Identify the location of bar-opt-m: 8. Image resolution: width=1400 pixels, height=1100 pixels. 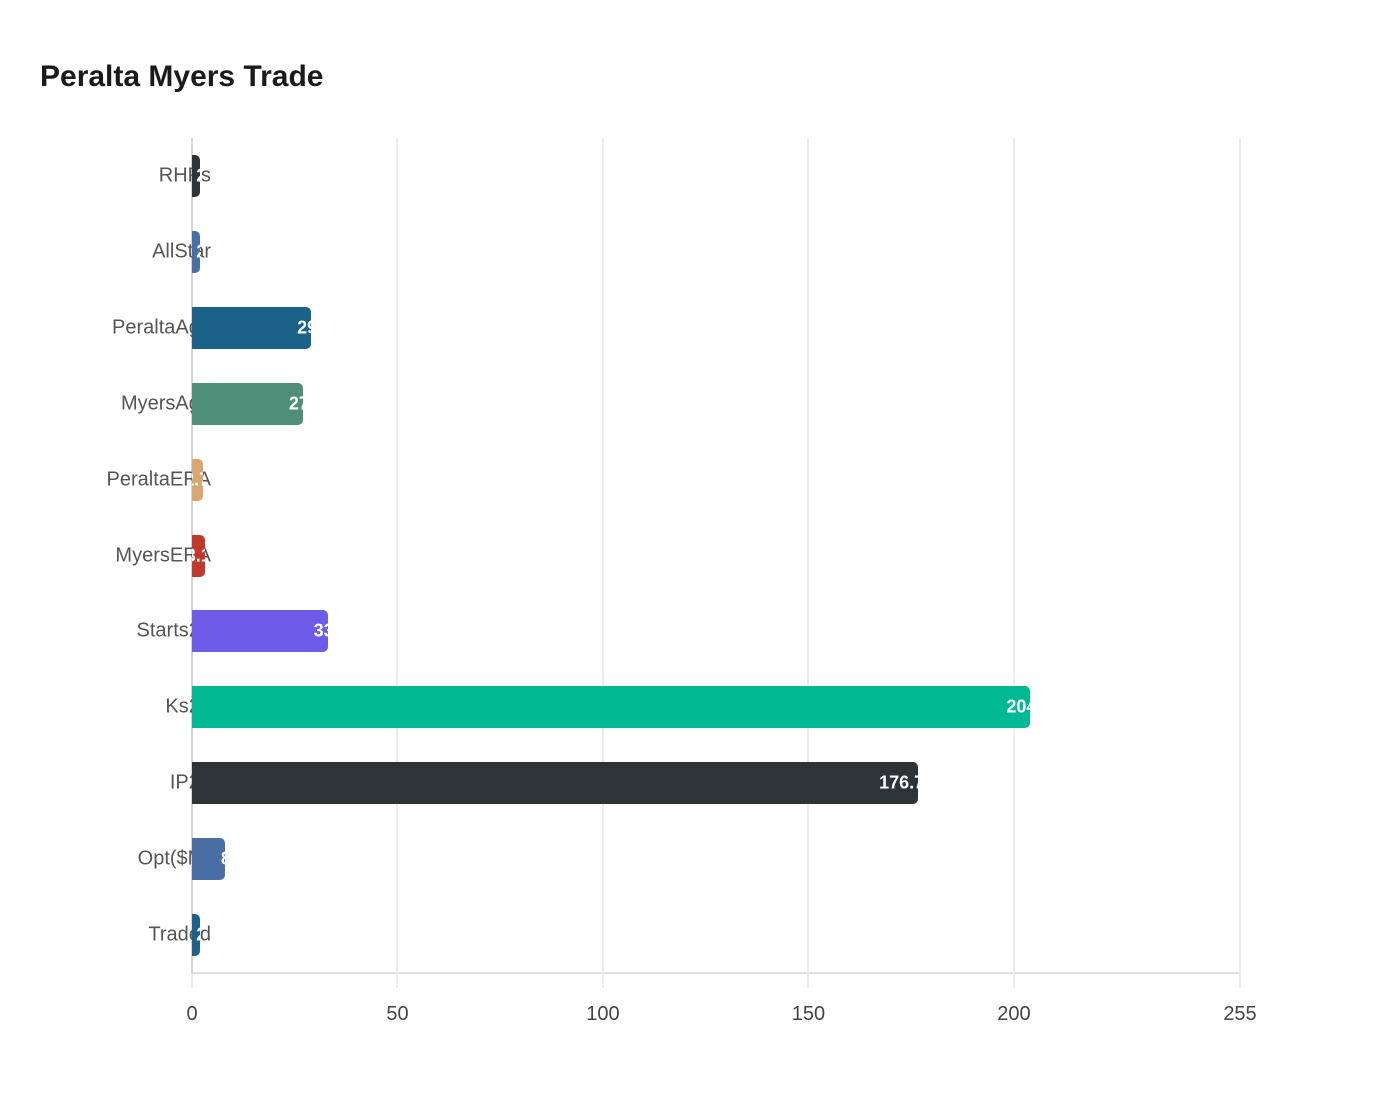
(208, 859).